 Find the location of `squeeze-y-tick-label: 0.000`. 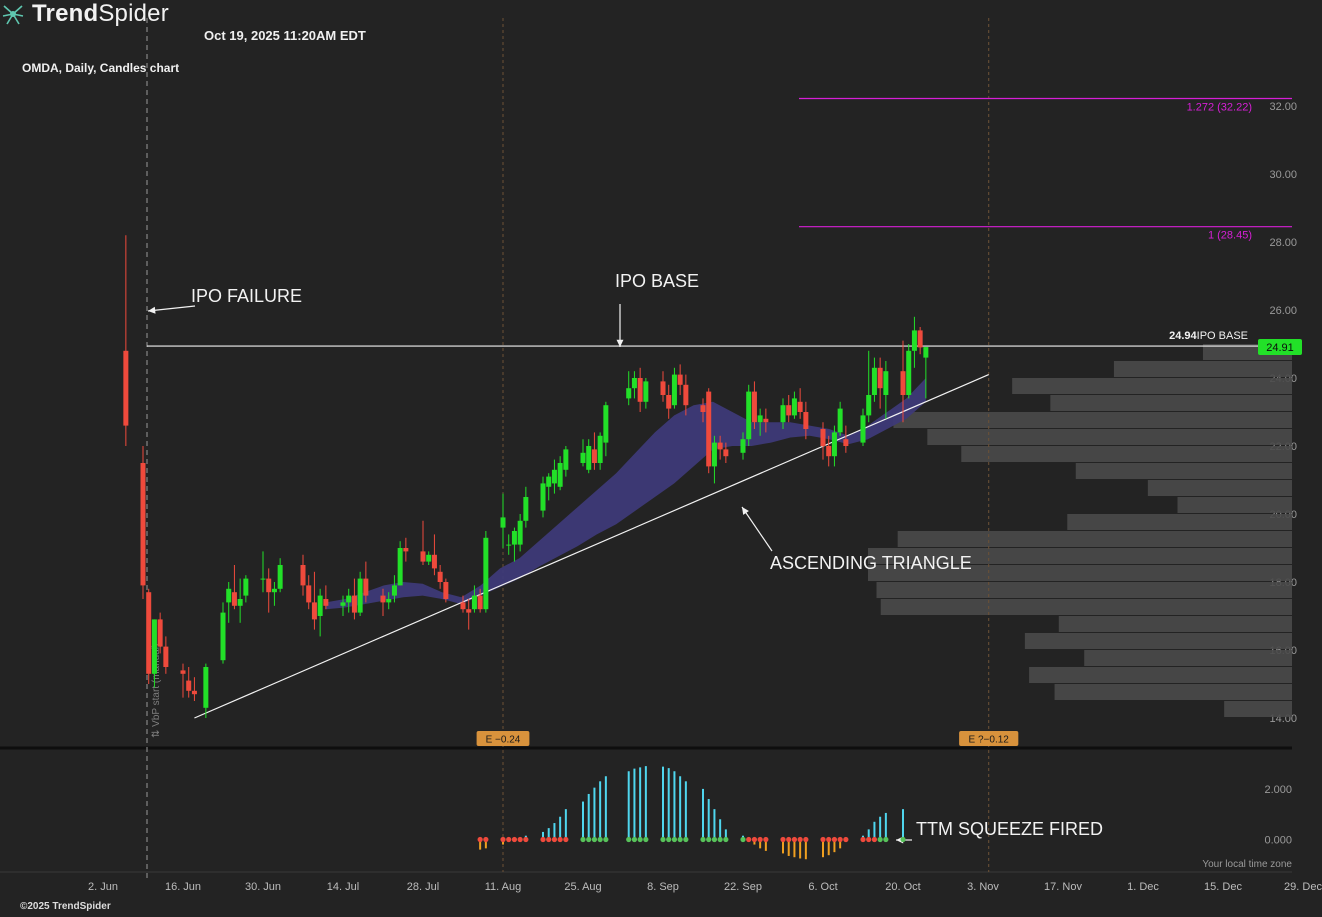

squeeze-y-tick-label: 0.000 is located at coordinates (1278, 841).